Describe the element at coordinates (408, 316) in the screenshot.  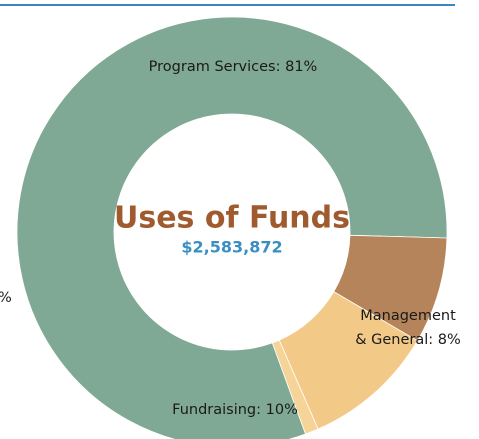
I see `slice-label: Management` at that location.